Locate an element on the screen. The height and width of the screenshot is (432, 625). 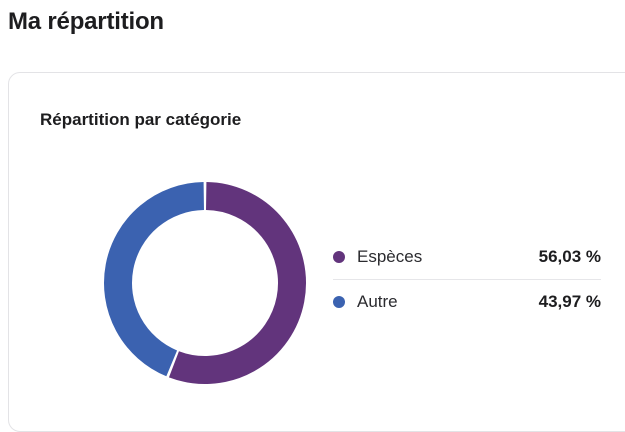
page-title: Ma répartition is located at coordinates (86, 21).